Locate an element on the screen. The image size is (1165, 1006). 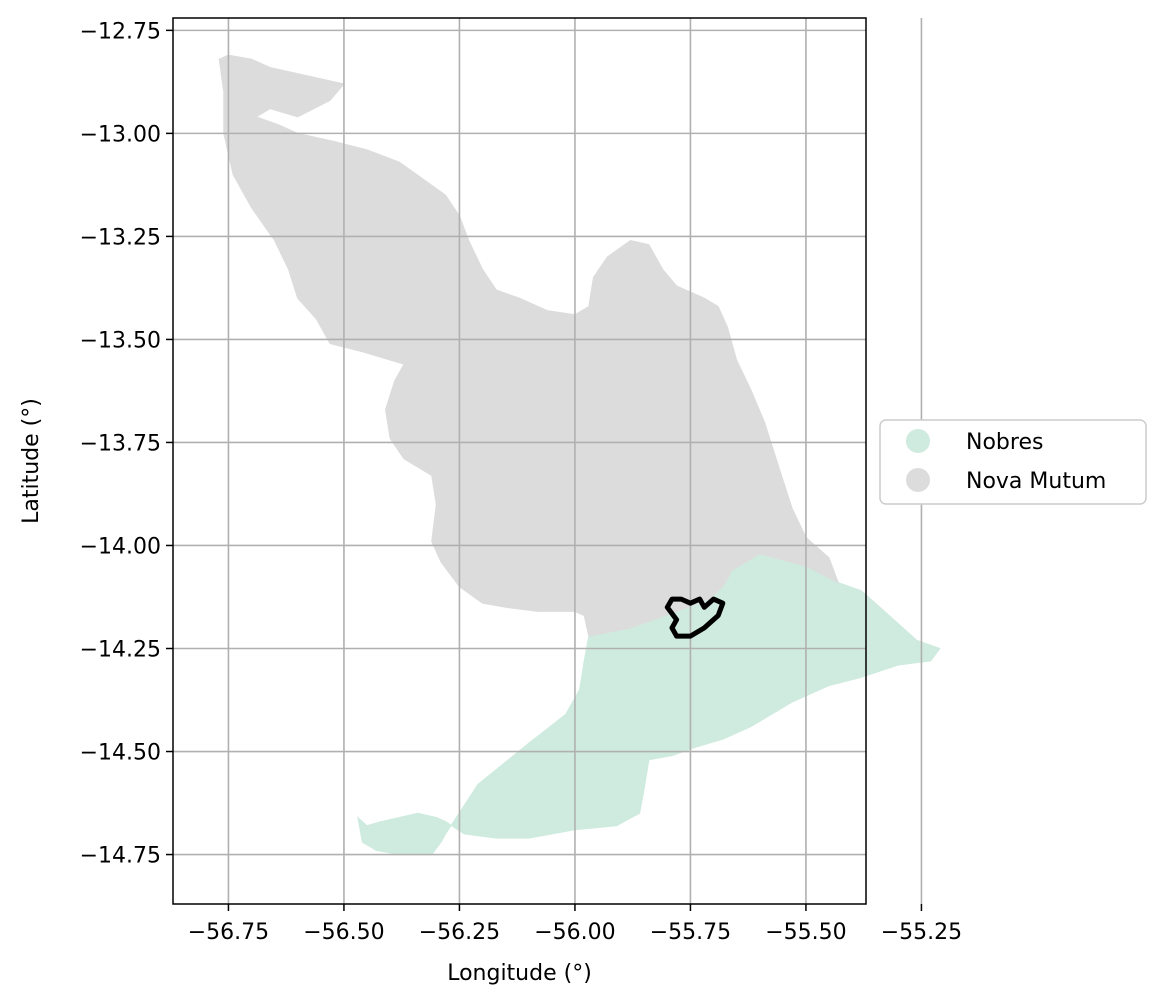
x-tick-label: −55.75 is located at coordinates (690, 932).